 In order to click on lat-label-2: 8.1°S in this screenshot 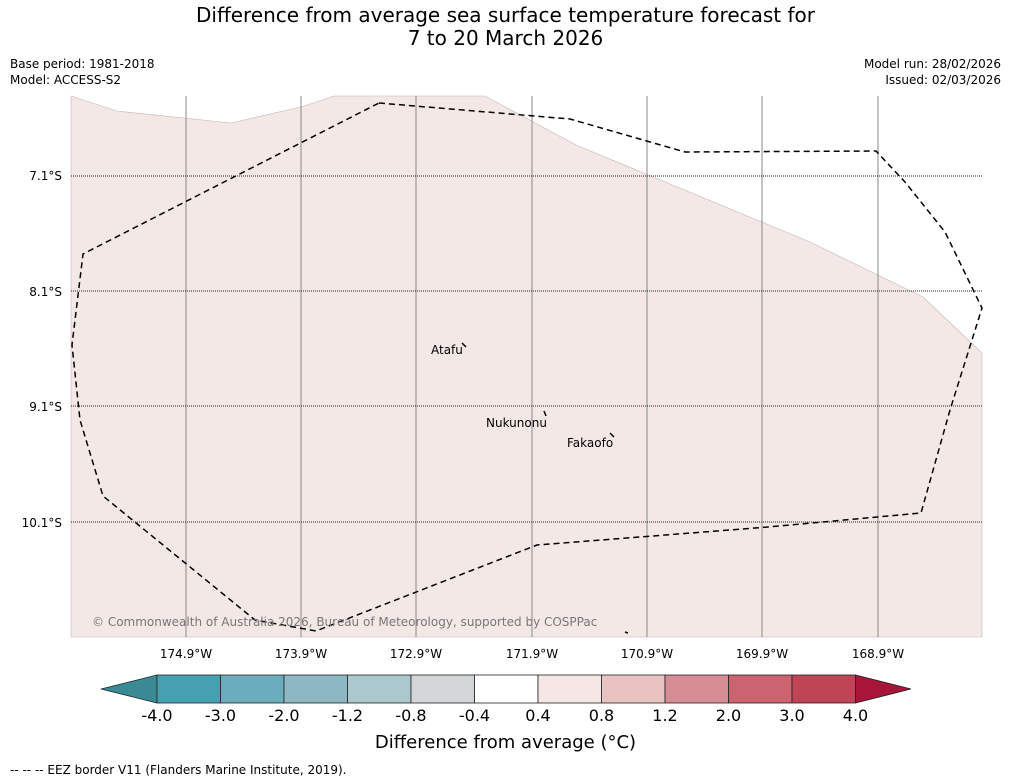, I will do `click(45, 292)`.